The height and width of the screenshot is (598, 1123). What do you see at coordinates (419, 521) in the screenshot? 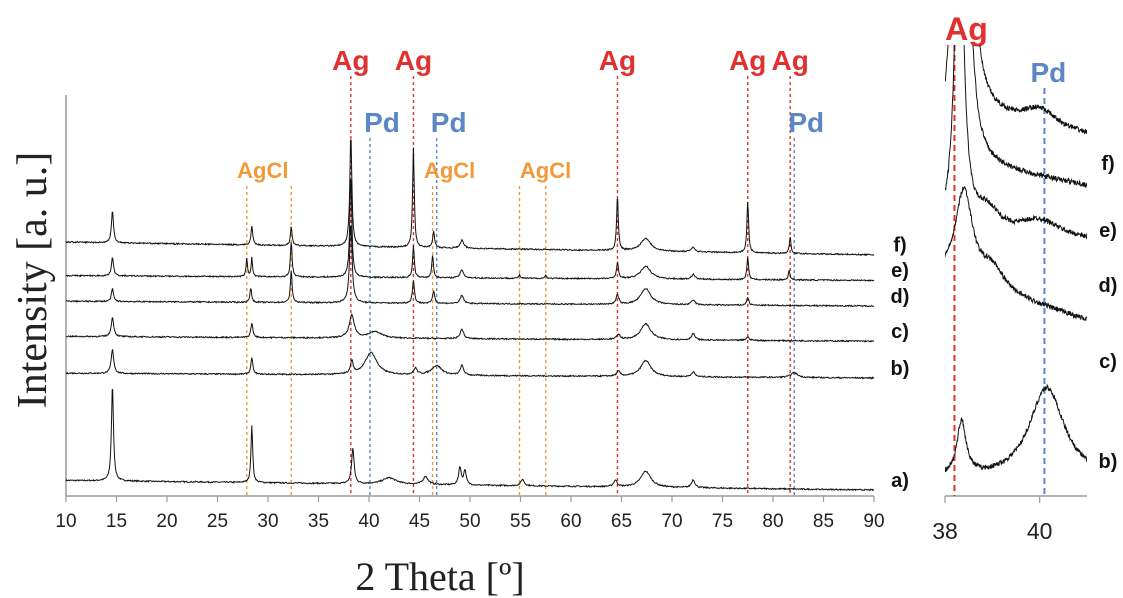
I see `x-tick-label: 45` at bounding box center [419, 521].